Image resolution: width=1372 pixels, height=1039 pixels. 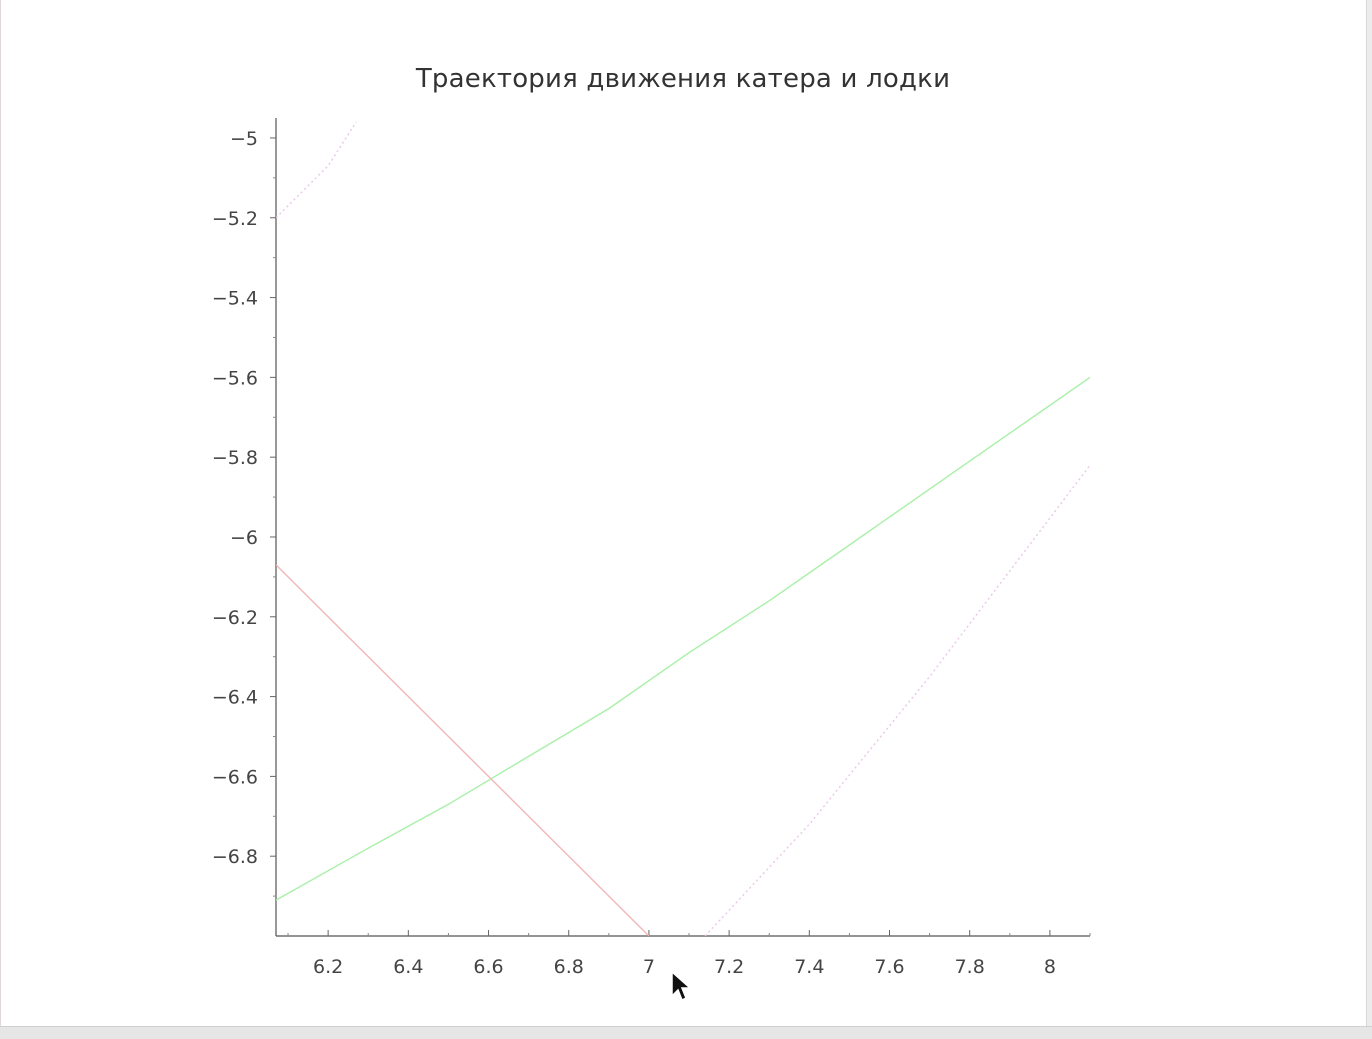 I want to click on window-right-border, so click(x=1369, y=519).